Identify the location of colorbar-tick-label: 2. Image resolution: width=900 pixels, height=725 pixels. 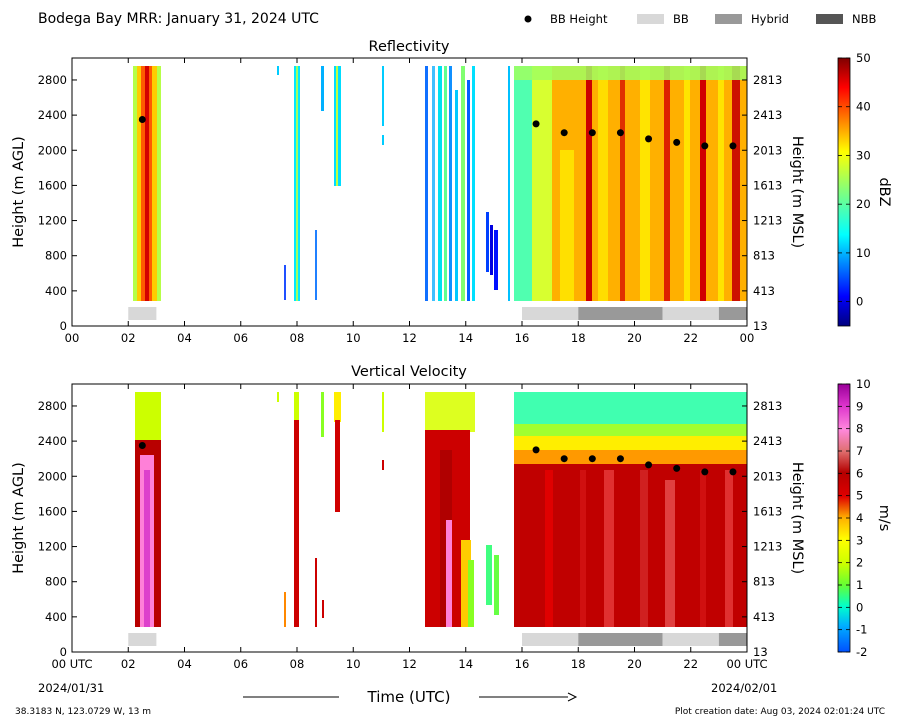
(859, 563).